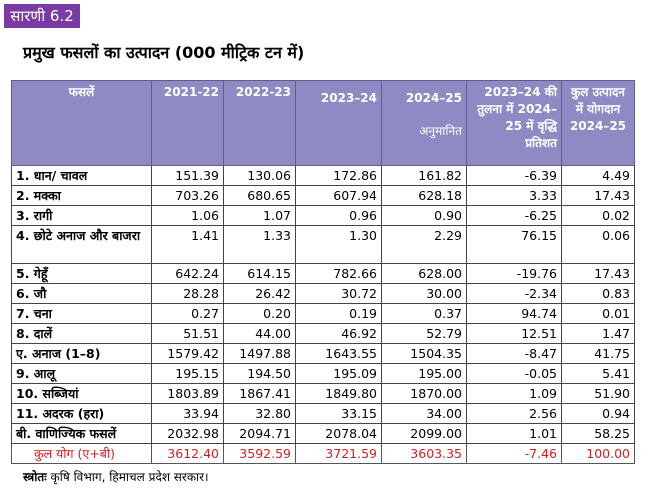 The image size is (656, 493). I want to click on value-2021-22: 28.28, so click(187, 293).